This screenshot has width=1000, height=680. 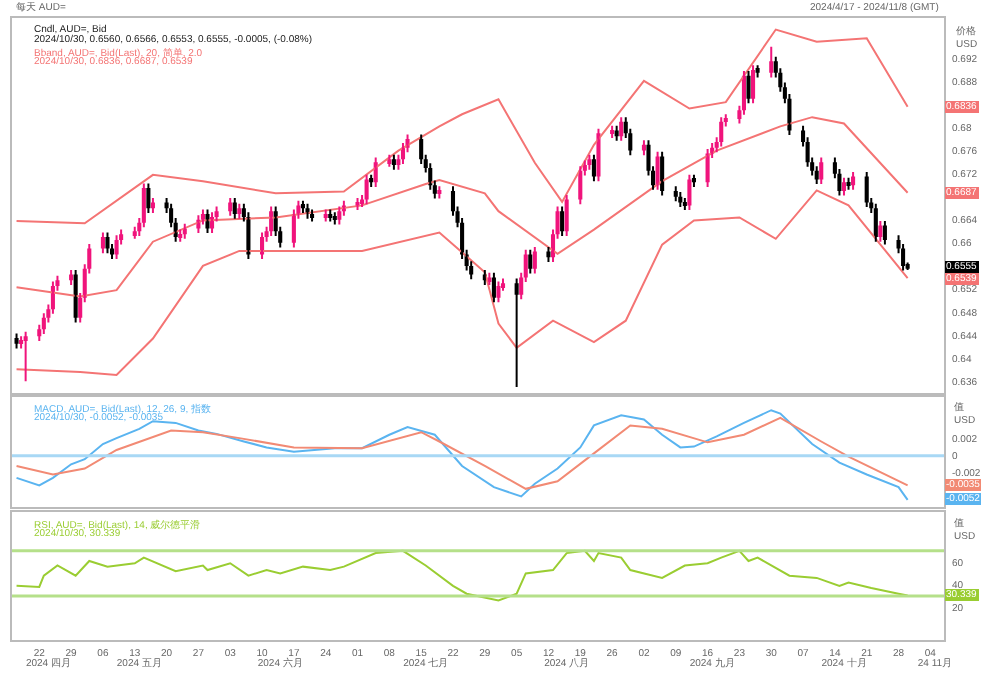 What do you see at coordinates (462, 453) in the screenshot?
I see `line-series` at bounding box center [462, 453].